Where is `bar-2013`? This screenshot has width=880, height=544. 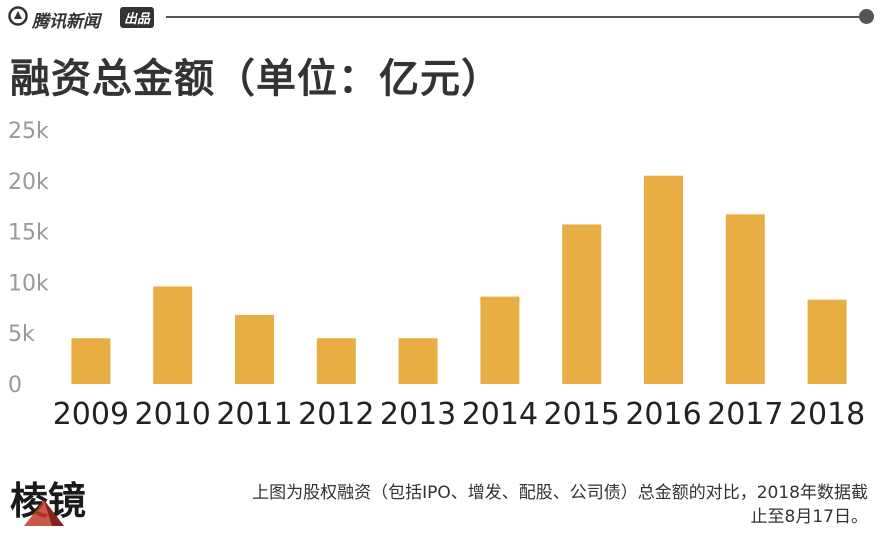 bar-2013 is located at coordinates (418, 361).